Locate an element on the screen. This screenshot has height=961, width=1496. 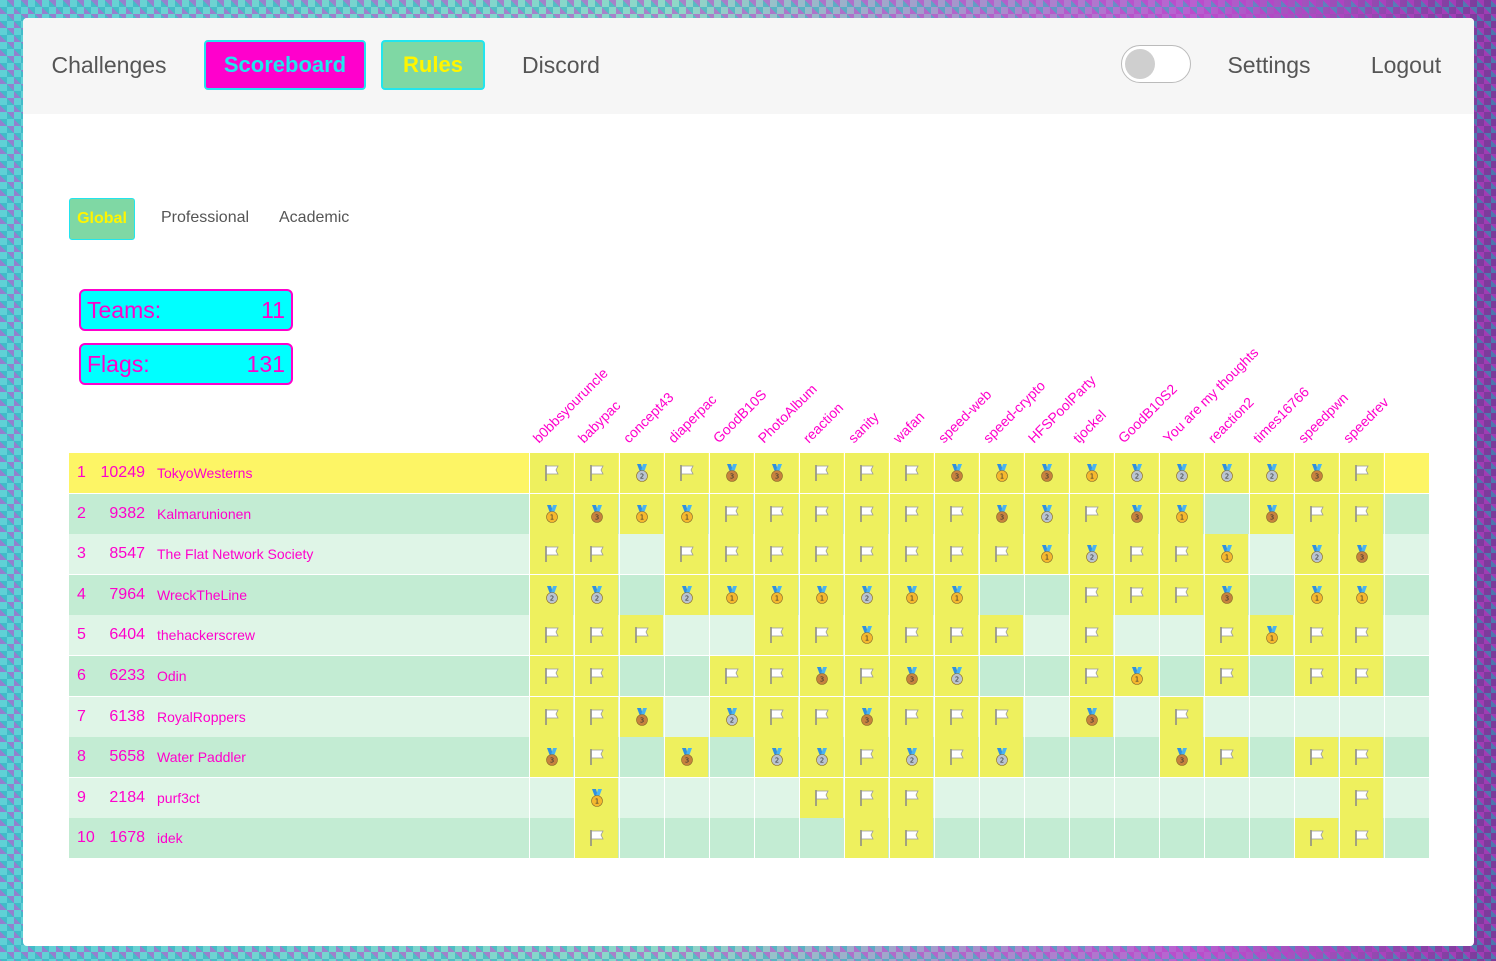
challenge-header: speed-crypto is located at coordinates (1014, 411).